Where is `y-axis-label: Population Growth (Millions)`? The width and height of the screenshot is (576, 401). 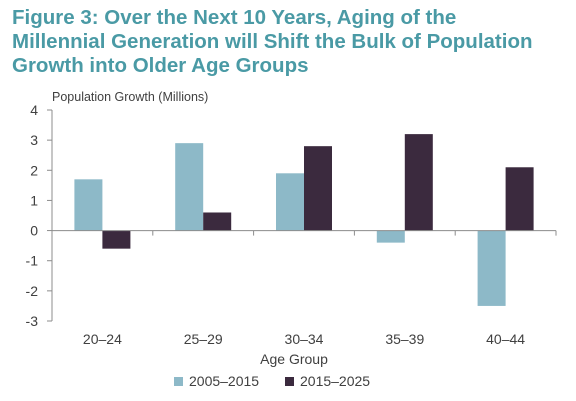 y-axis-label: Population Growth (Millions) is located at coordinates (130, 97).